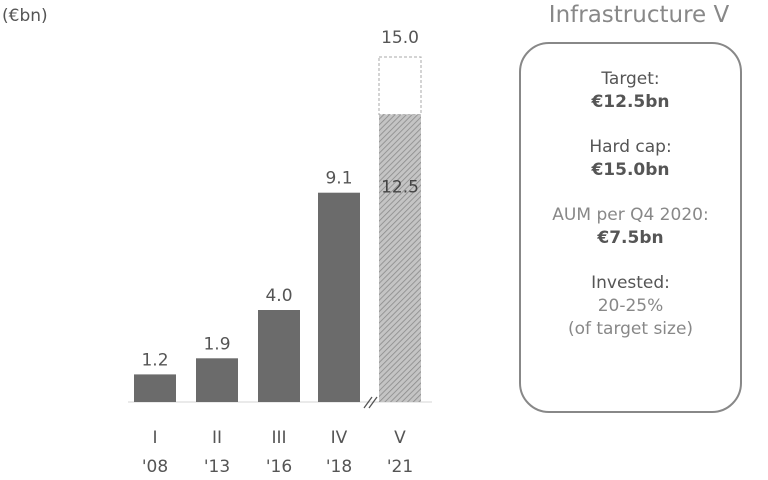  Describe the element at coordinates (630, 306) in the screenshot. I see `invested-value: 20-25%` at that location.